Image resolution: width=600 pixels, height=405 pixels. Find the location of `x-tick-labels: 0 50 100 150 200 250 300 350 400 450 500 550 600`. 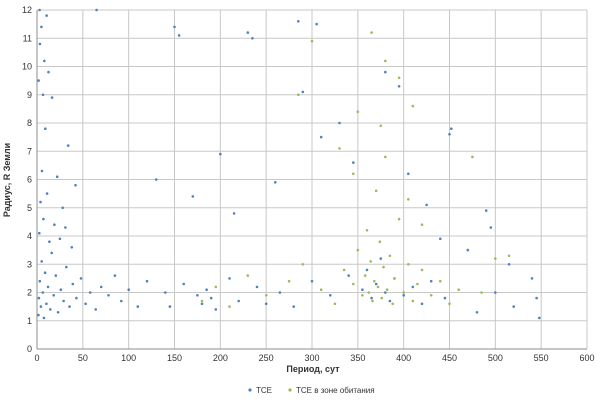

x-tick-labels: 0 50 100 150 200 250 300 350 400 450 500 550 600 is located at coordinates (314, 358).